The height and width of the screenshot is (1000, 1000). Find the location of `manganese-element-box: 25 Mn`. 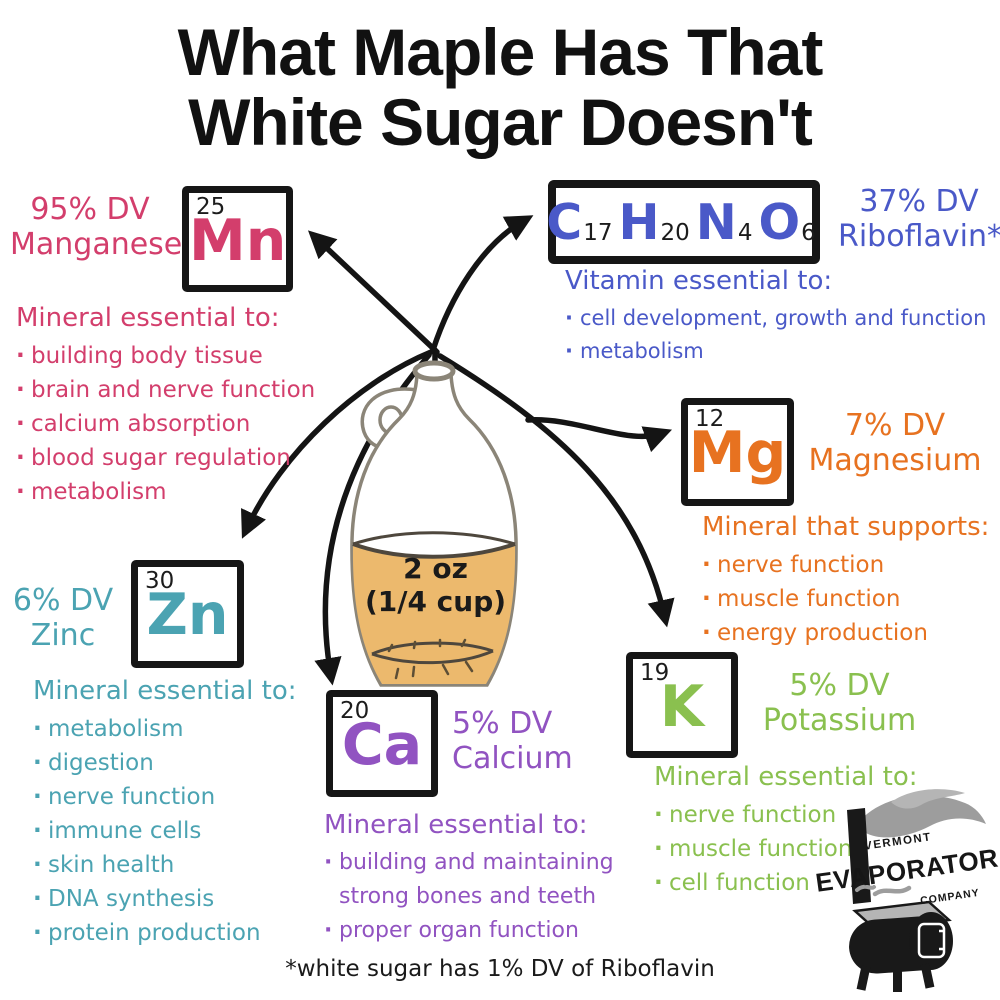

manganese-element-box: 25 Mn is located at coordinates (237, 239).